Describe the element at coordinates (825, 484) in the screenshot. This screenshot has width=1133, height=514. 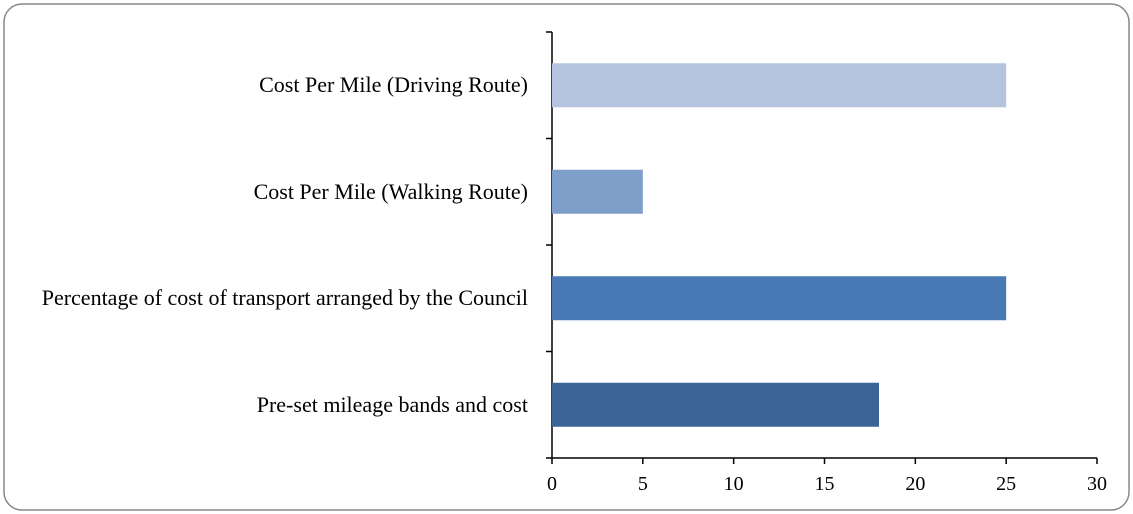
I see `x-tick-label: 15` at that location.